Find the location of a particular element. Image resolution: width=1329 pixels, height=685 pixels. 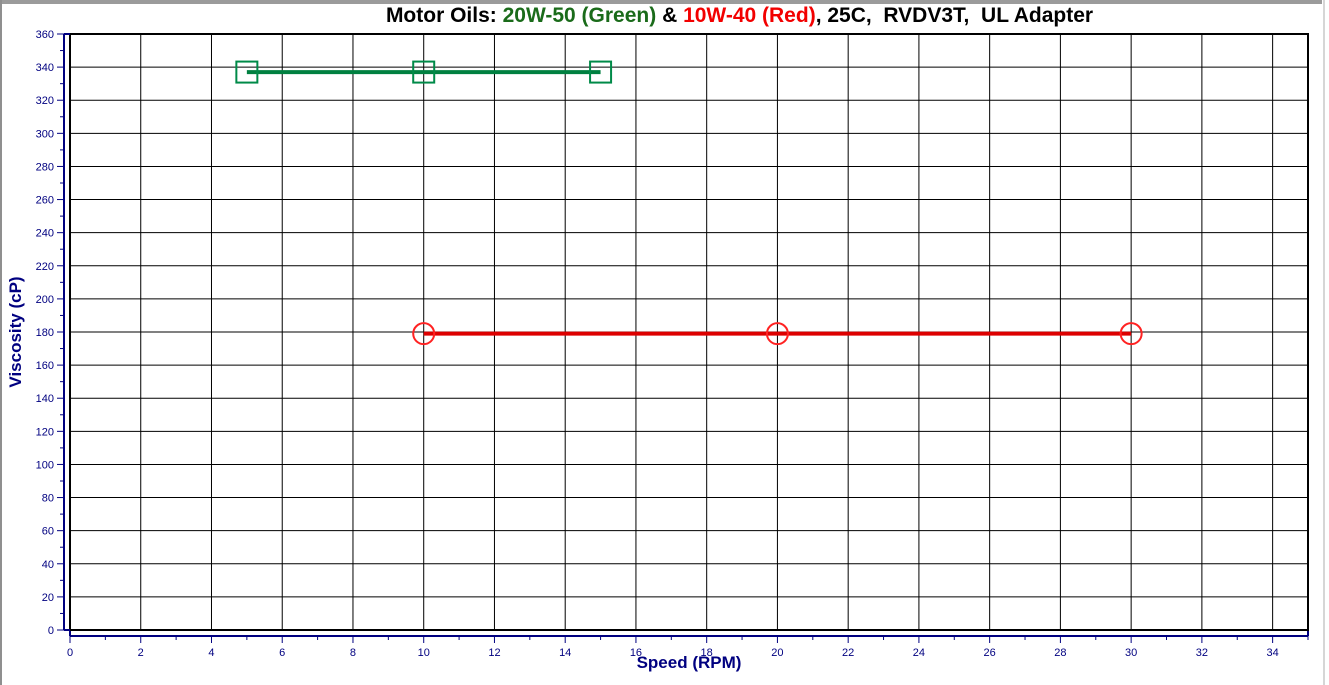

x-tick-label: 16 is located at coordinates (636, 653).